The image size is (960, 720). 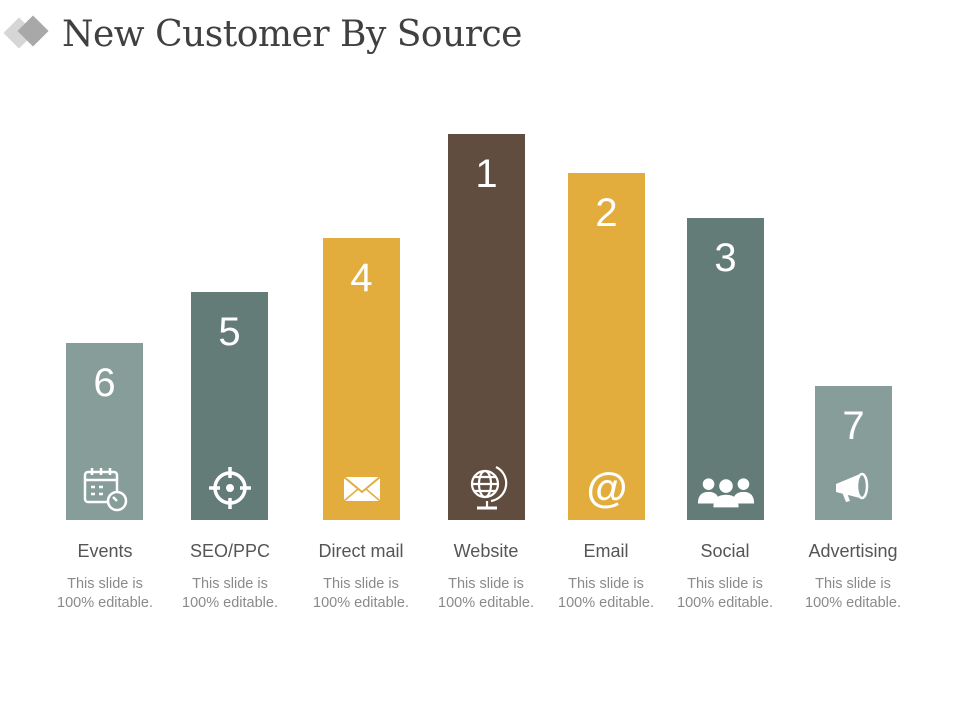 What do you see at coordinates (606, 593) in the screenshot?
I see `description-email: This slide is 100% editable.` at bounding box center [606, 593].